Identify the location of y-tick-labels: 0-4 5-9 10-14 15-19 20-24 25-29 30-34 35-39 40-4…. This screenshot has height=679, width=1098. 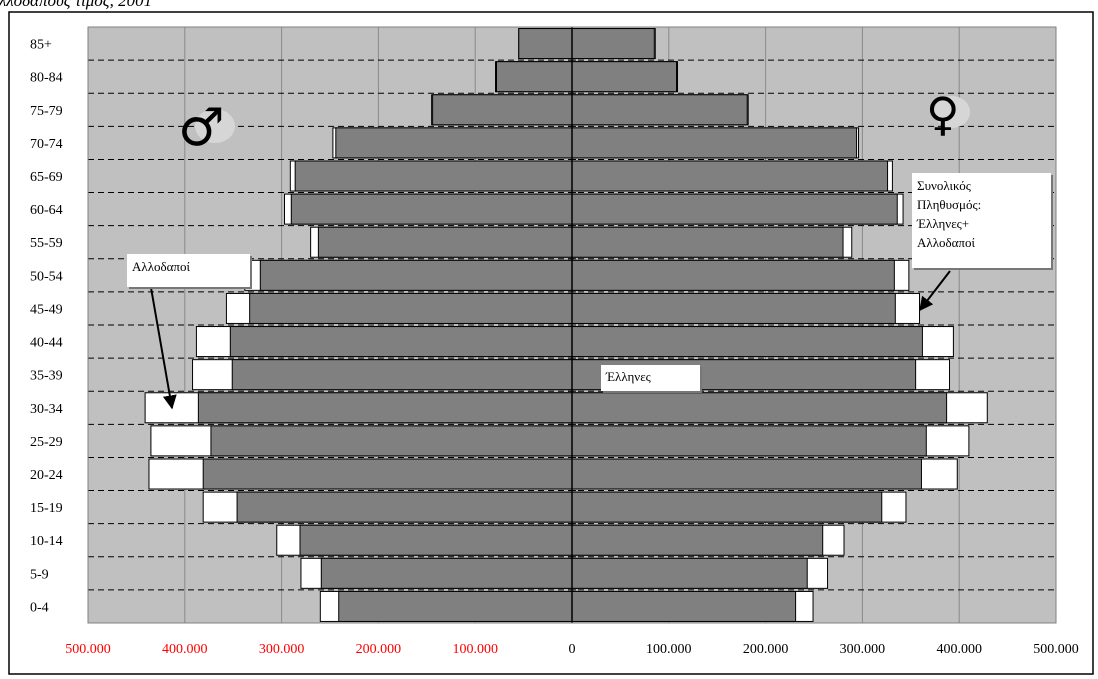
(46, 327).